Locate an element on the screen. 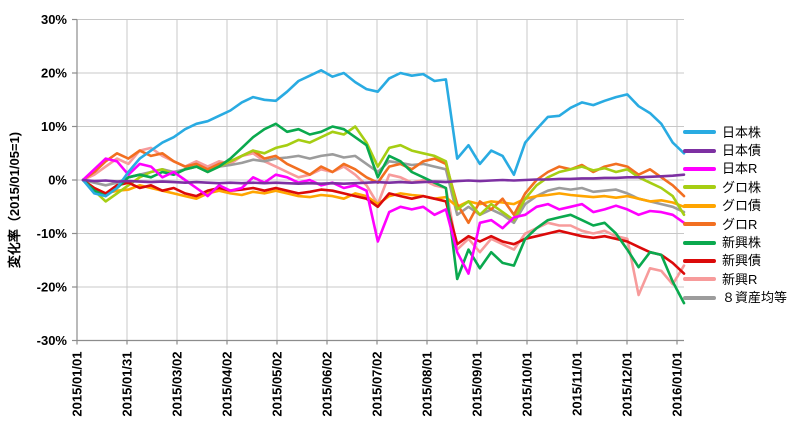 This screenshot has width=800, height=440. legend-label-emerging-reit: 新興R is located at coordinates (740, 279).